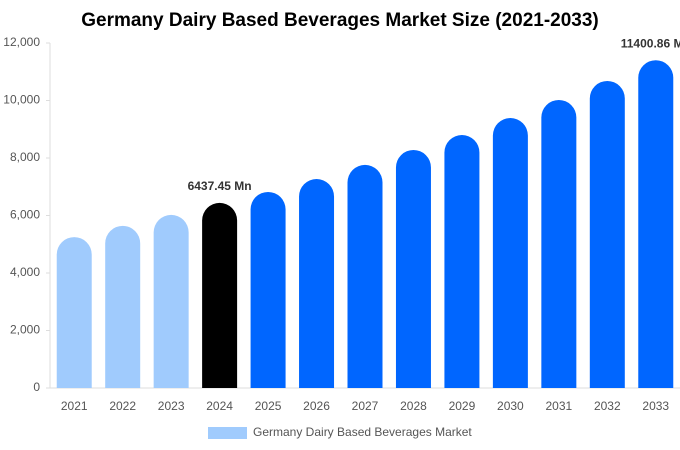 The width and height of the screenshot is (680, 450). Describe the element at coordinates (36, 387) in the screenshot. I see `y-tick-label: 0` at that location.